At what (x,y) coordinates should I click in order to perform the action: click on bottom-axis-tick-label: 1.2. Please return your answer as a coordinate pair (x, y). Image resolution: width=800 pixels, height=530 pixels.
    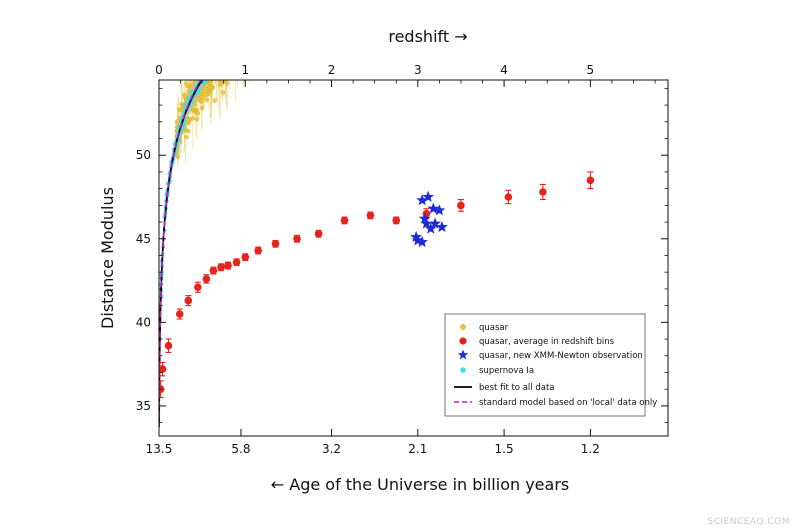
    Looking at the image, I should click on (590, 449).